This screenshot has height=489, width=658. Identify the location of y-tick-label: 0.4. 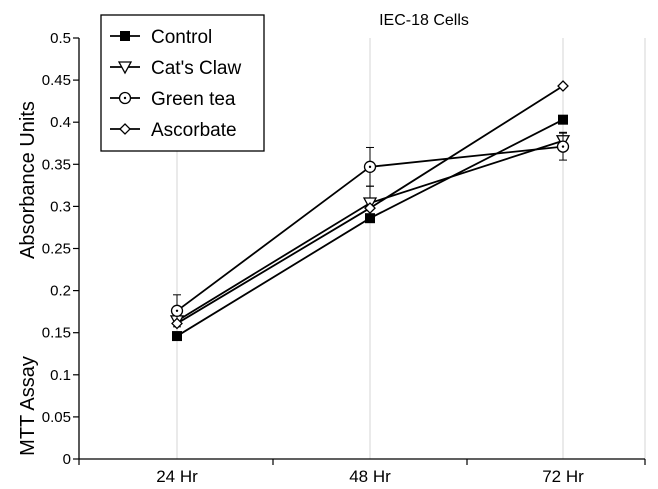
(60, 122).